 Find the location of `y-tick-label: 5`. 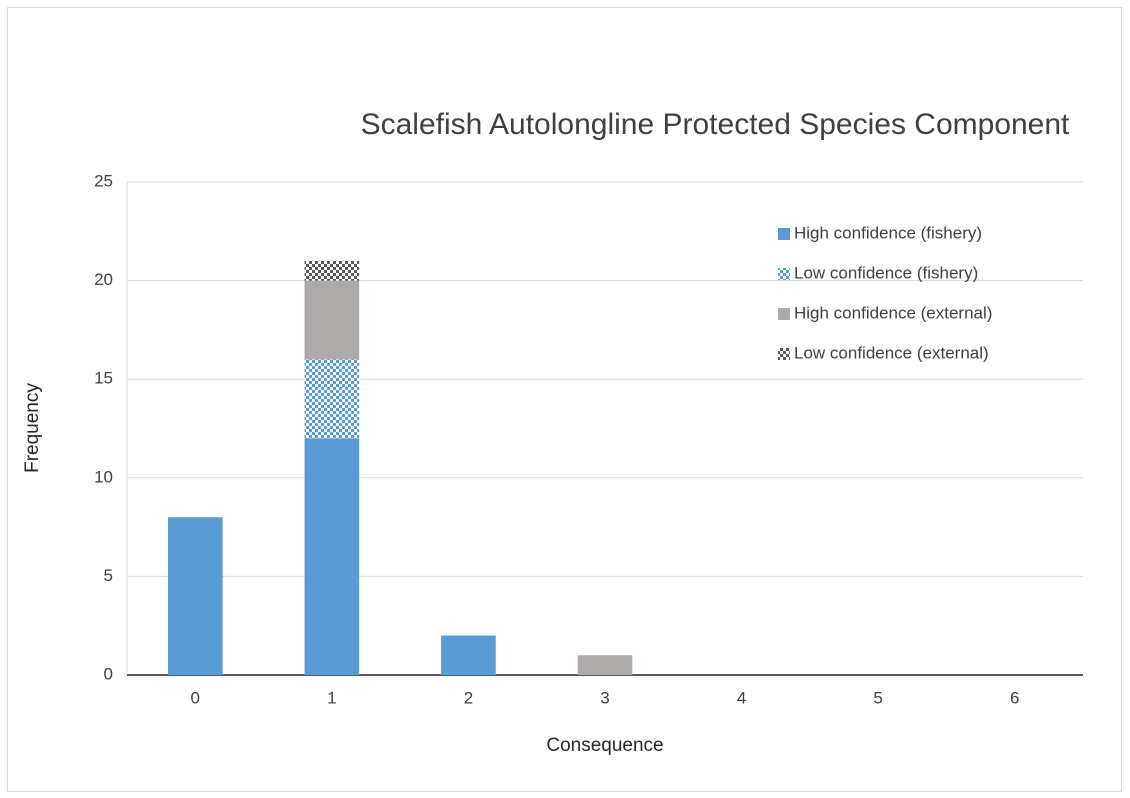

y-tick-label: 5 is located at coordinates (108, 575).